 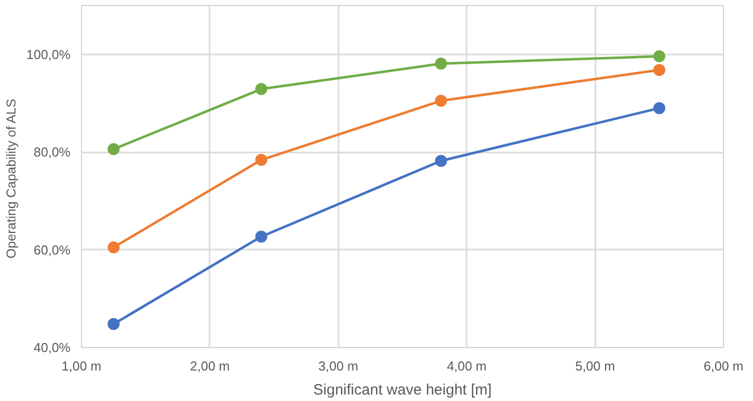 What do you see at coordinates (338, 366) in the screenshot?
I see `x-tick-label: 3,00 m` at bounding box center [338, 366].